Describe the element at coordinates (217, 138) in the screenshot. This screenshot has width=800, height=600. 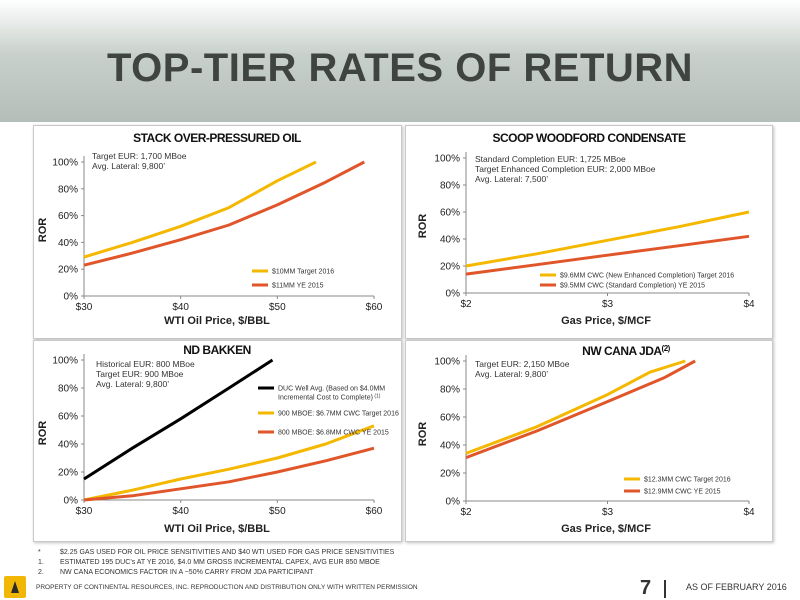
I see `chart-title: STACK OVER-PRESSURED OIL` at that location.